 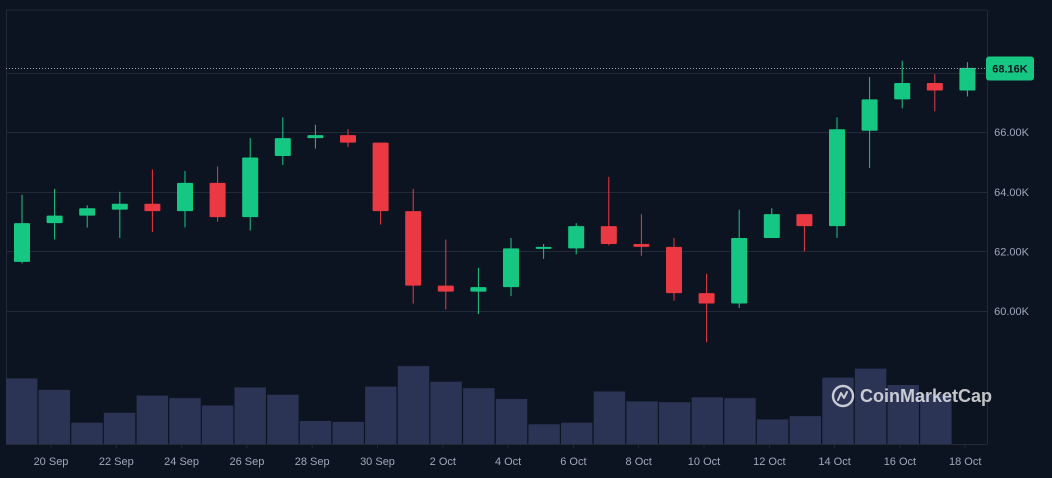 What do you see at coordinates (1012, 133) in the screenshot?
I see `y-tick-label: 66.00K` at bounding box center [1012, 133].